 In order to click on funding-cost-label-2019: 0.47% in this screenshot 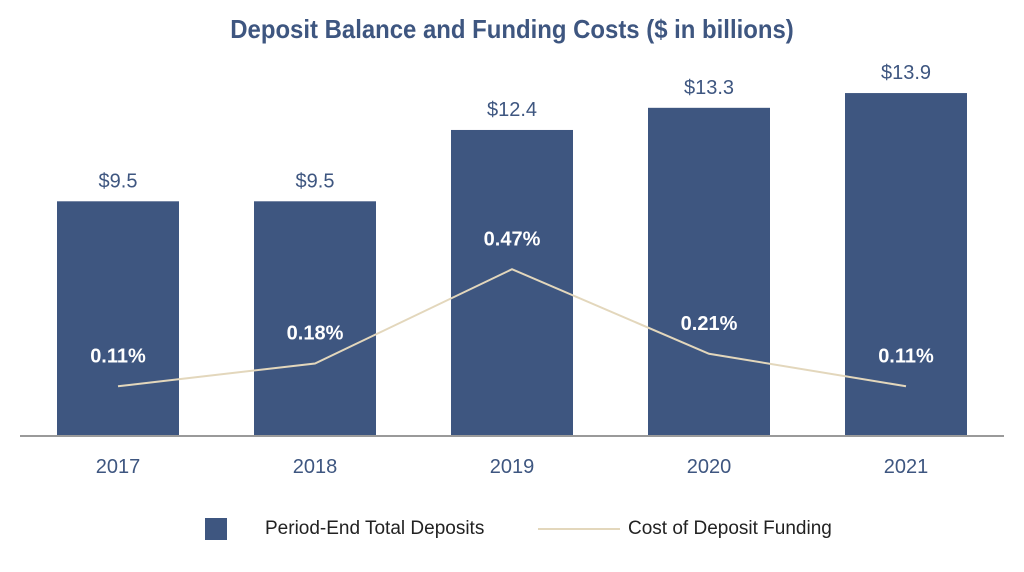, I will do `click(512, 239)`.